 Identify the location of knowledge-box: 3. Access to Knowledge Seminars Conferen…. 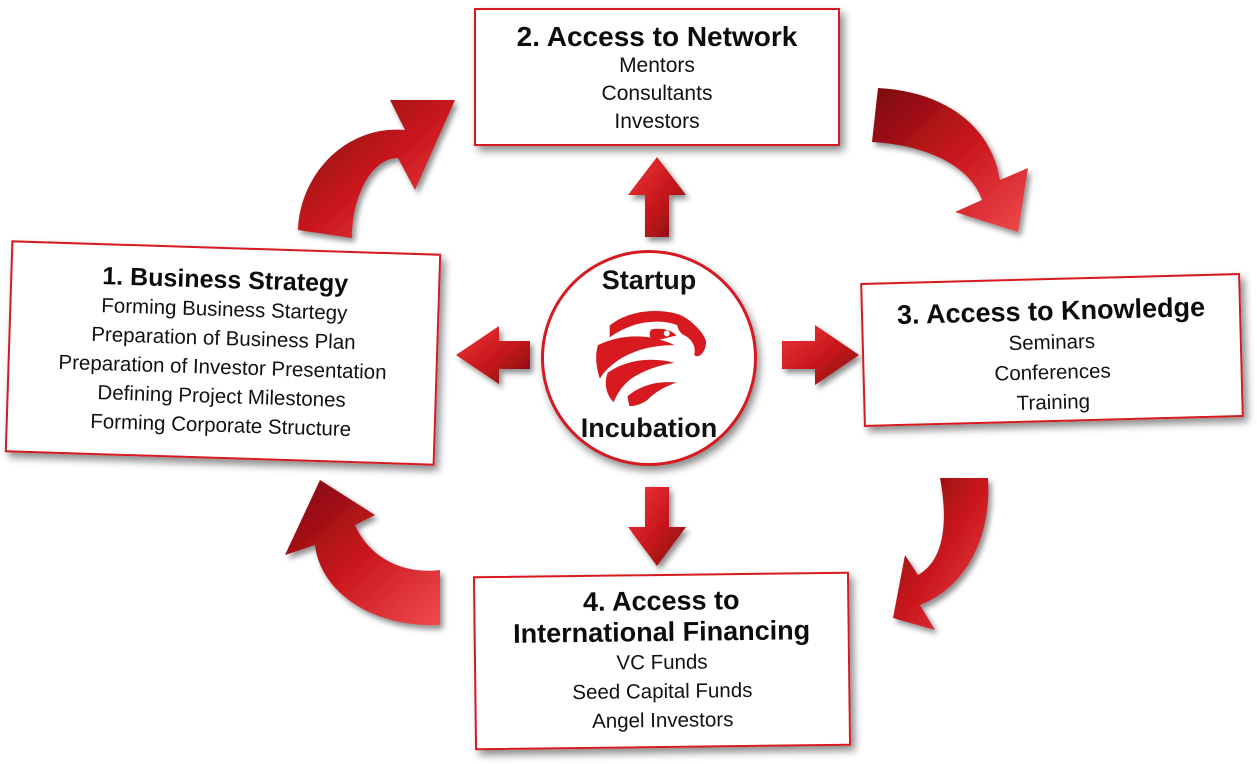
(1052, 350).